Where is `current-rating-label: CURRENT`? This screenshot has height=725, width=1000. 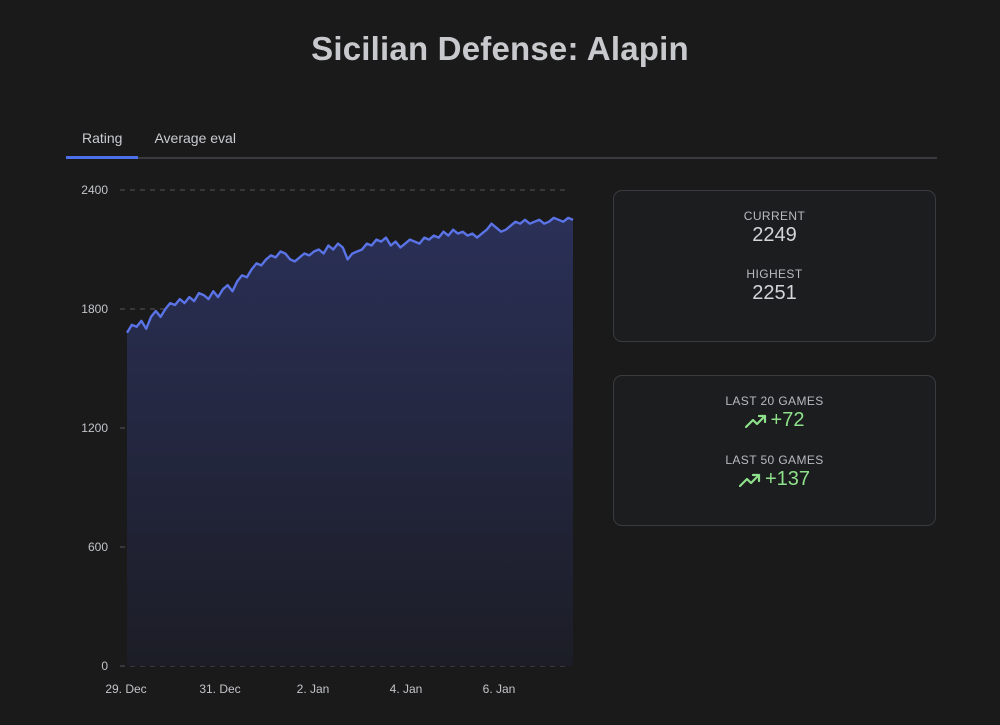
current-rating-label: CURRENT is located at coordinates (774, 216).